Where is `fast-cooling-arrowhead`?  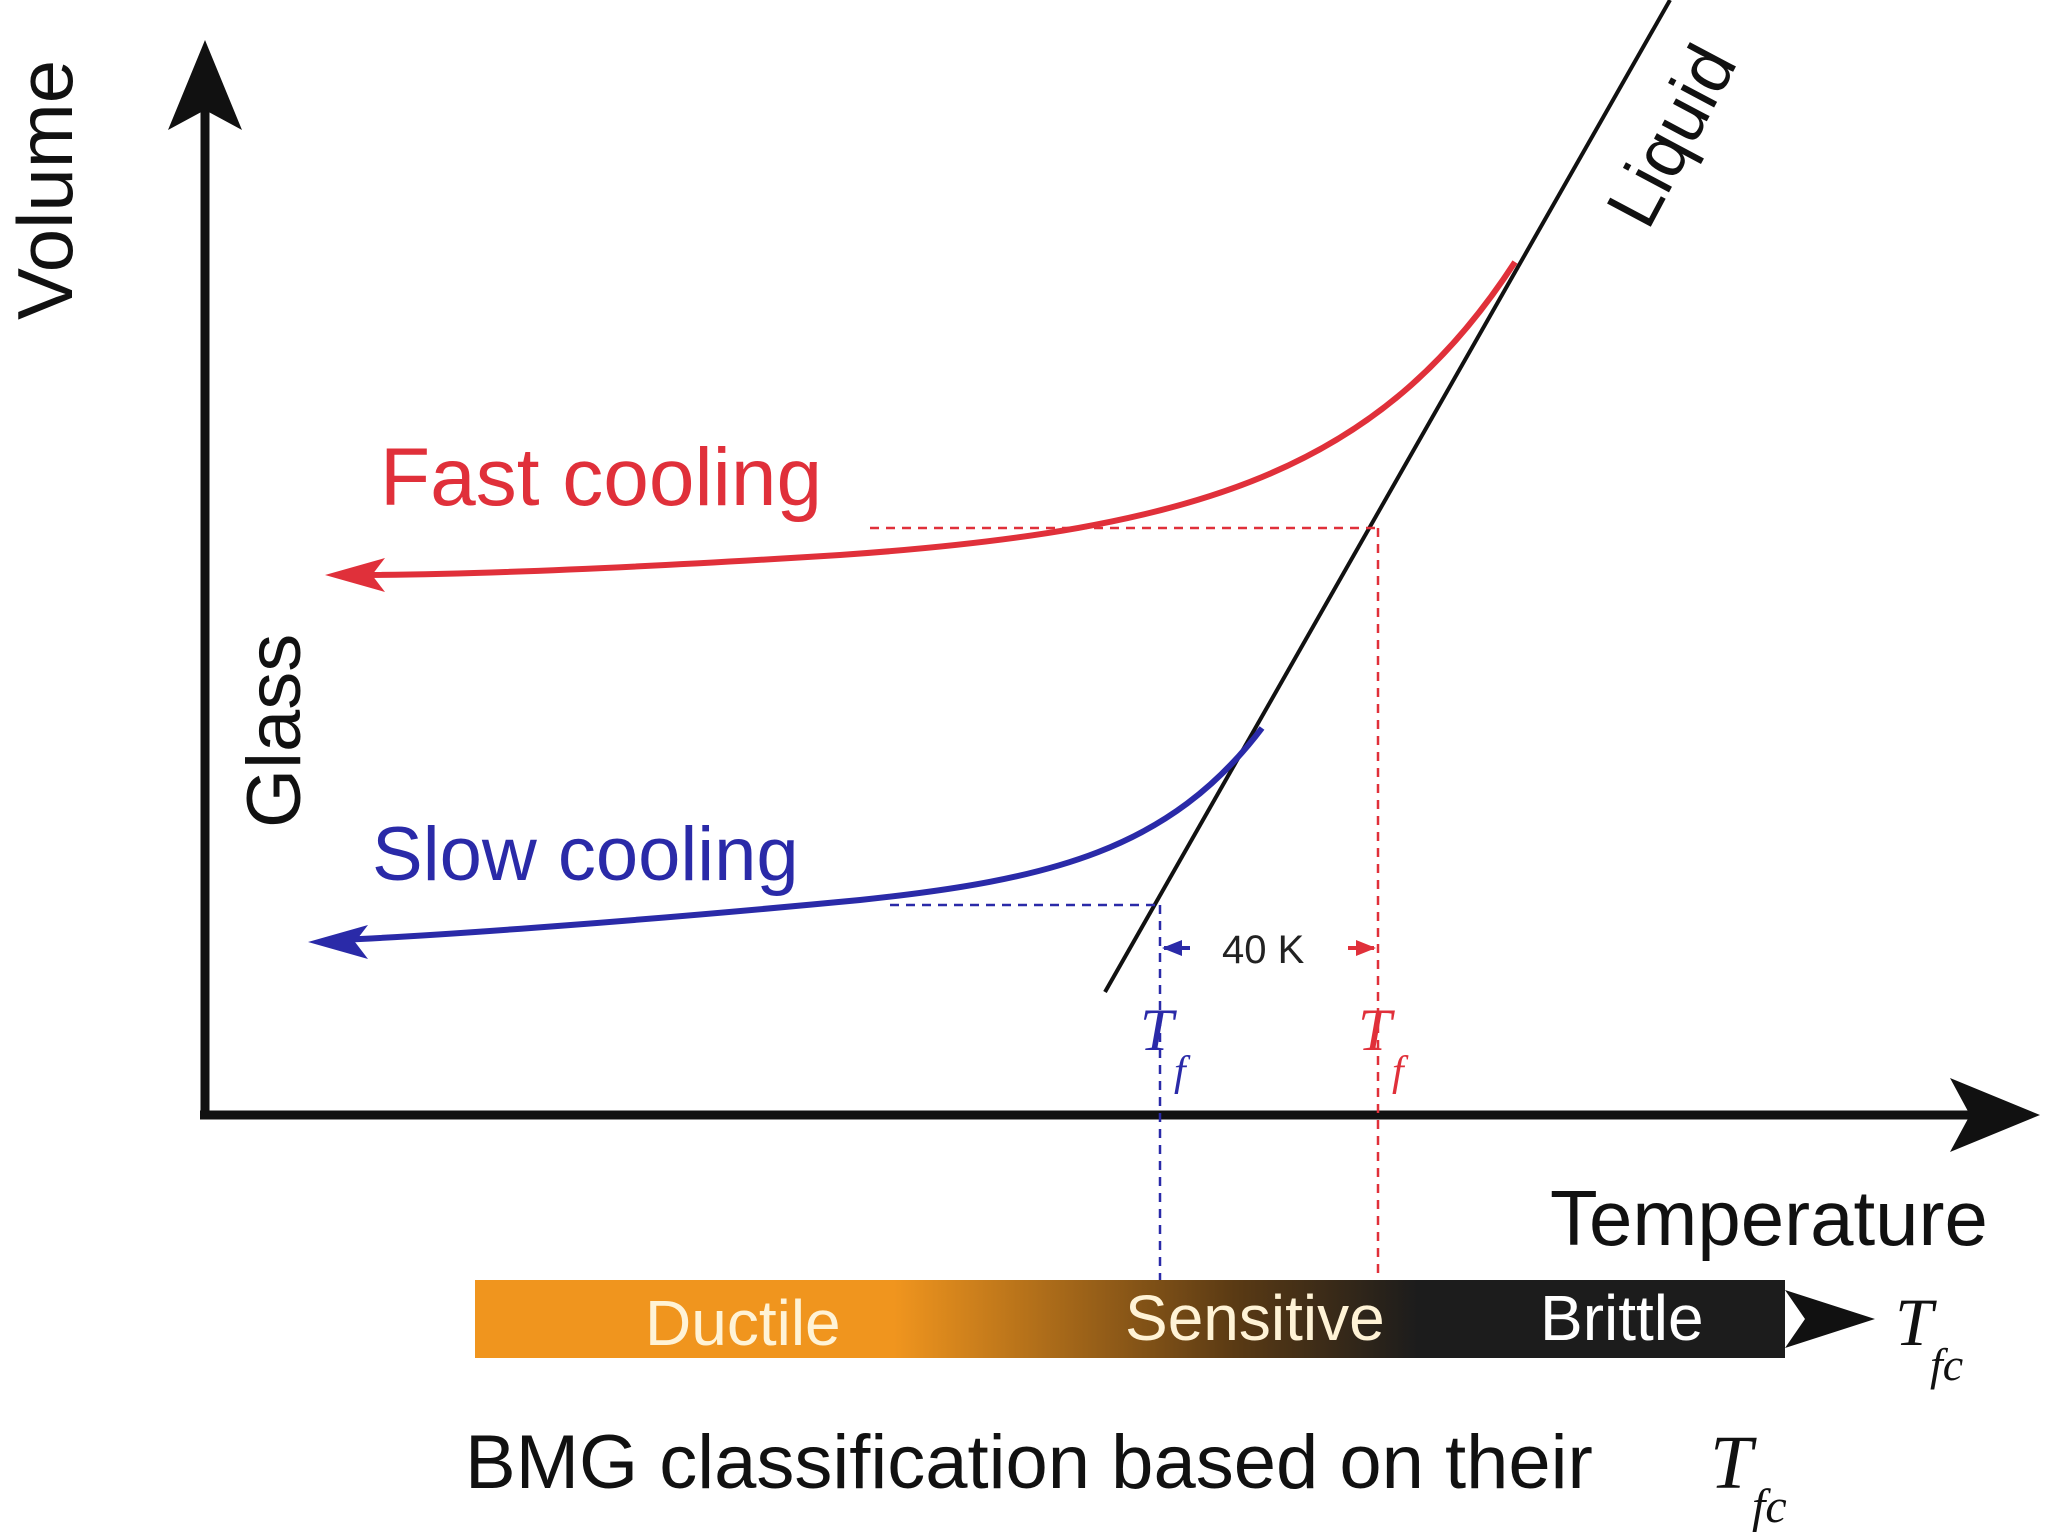
fast-cooling-arrowhead is located at coordinates (355, 575).